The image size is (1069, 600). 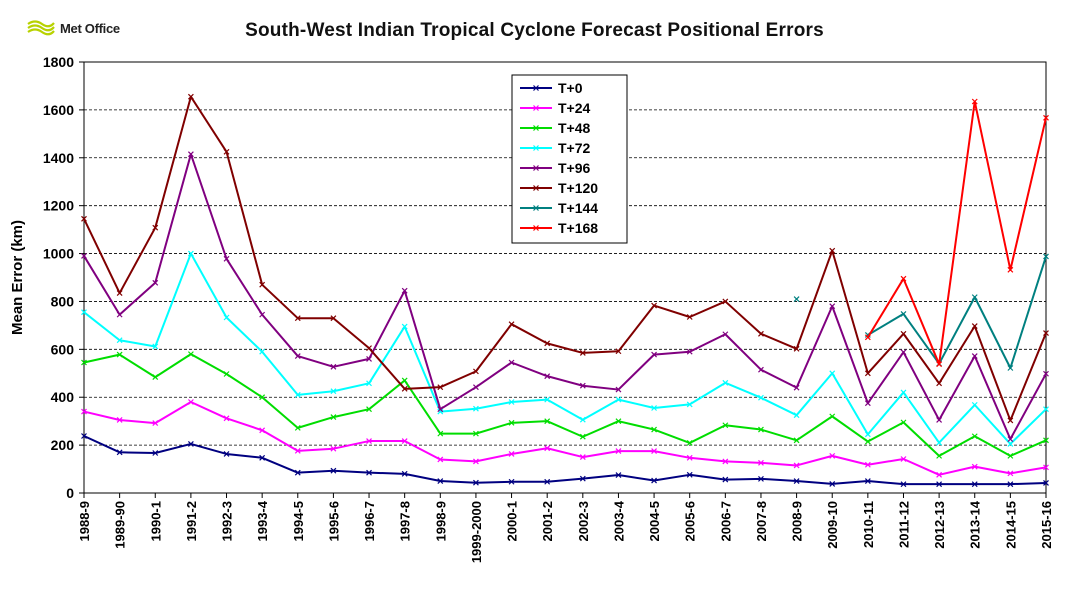 What do you see at coordinates (574, 108) in the screenshot?
I see `legend-label: T+24` at bounding box center [574, 108].